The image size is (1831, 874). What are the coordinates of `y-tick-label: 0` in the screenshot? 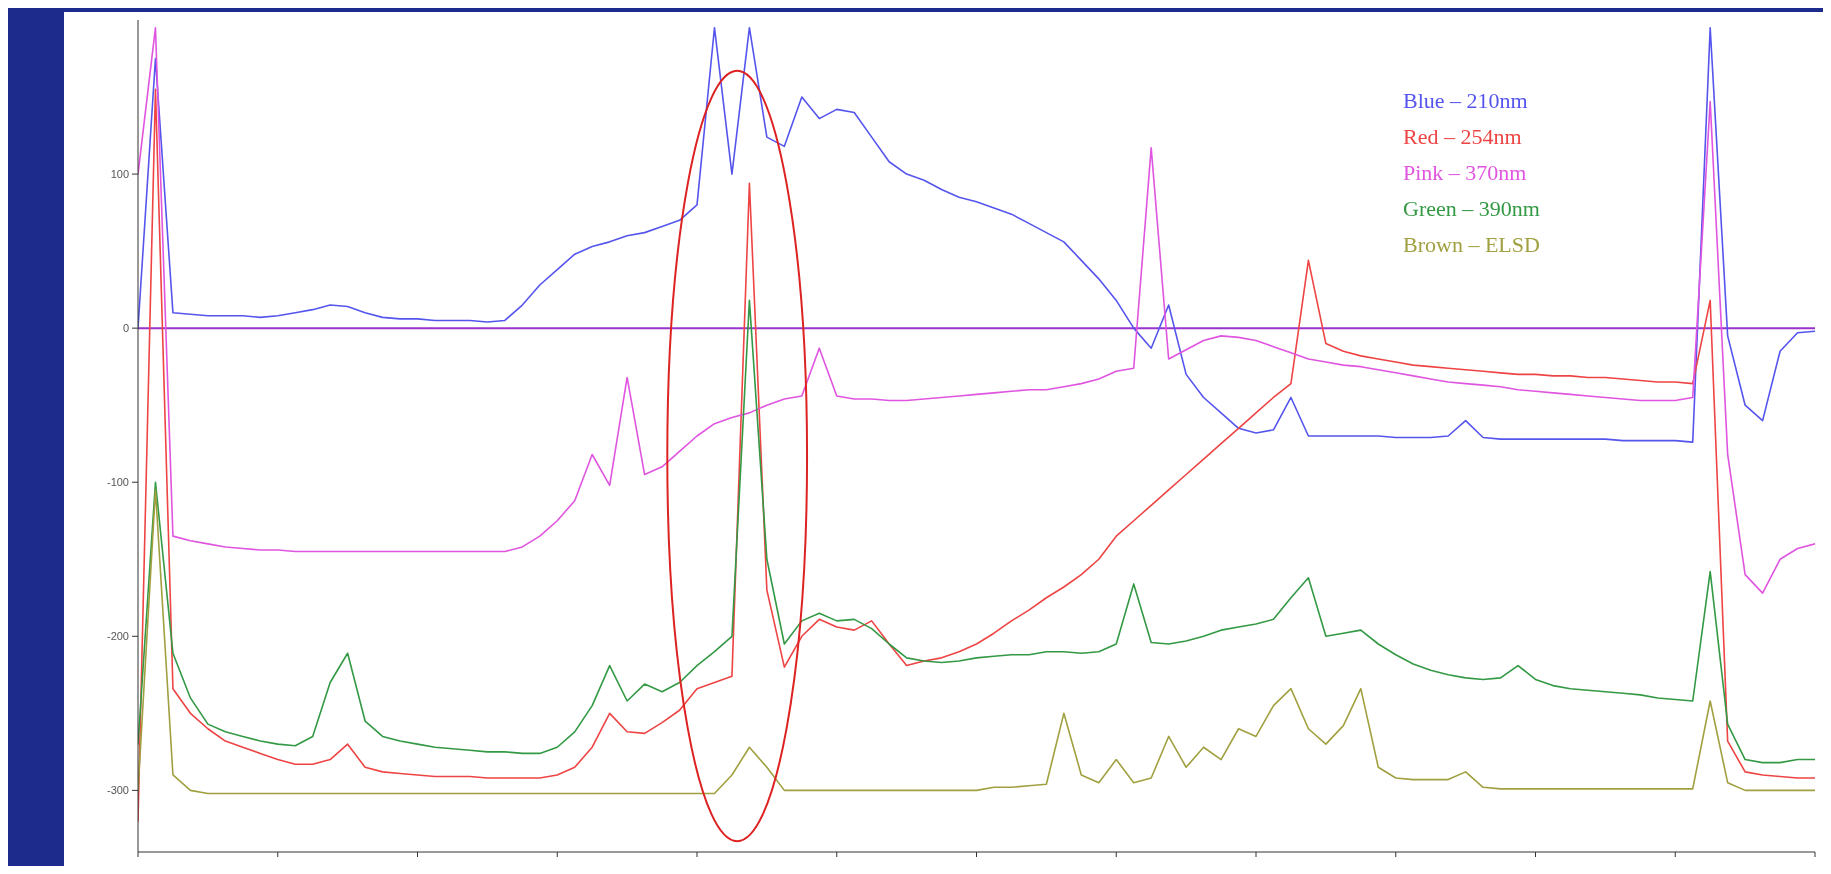 It's located at (125, 328).